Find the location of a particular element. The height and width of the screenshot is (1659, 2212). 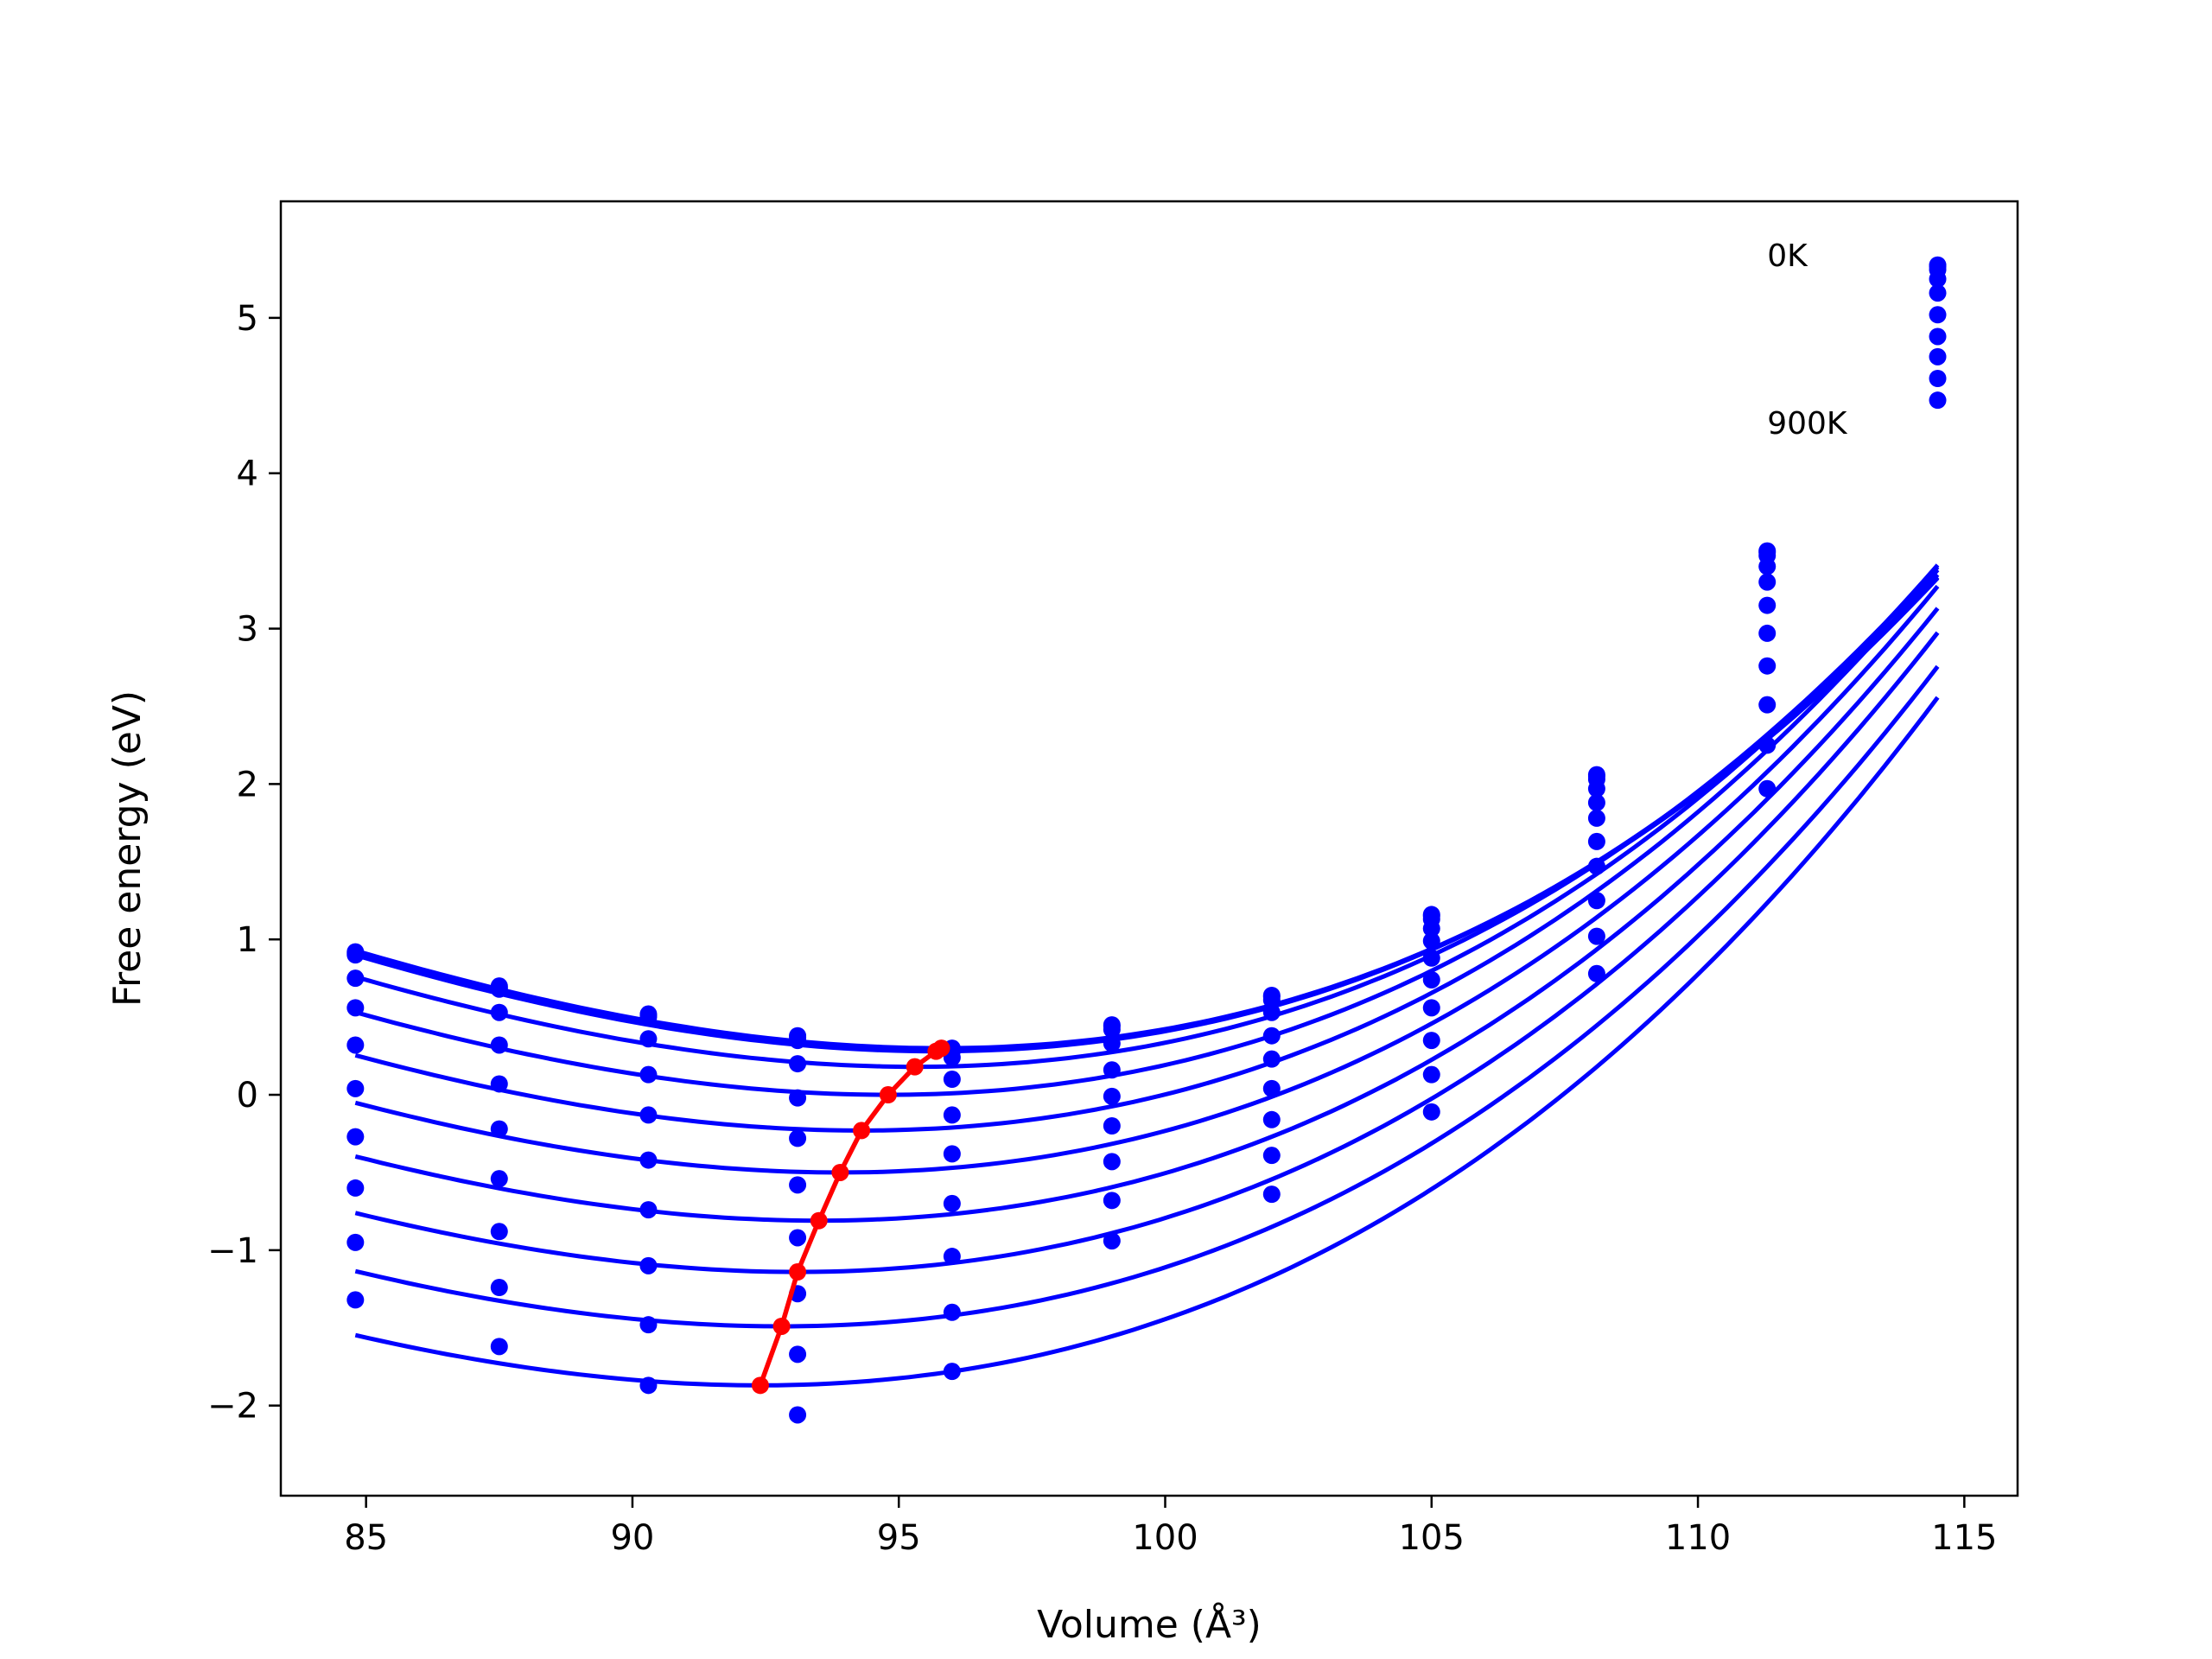

annotation-0: 0K is located at coordinates (1787, 256).